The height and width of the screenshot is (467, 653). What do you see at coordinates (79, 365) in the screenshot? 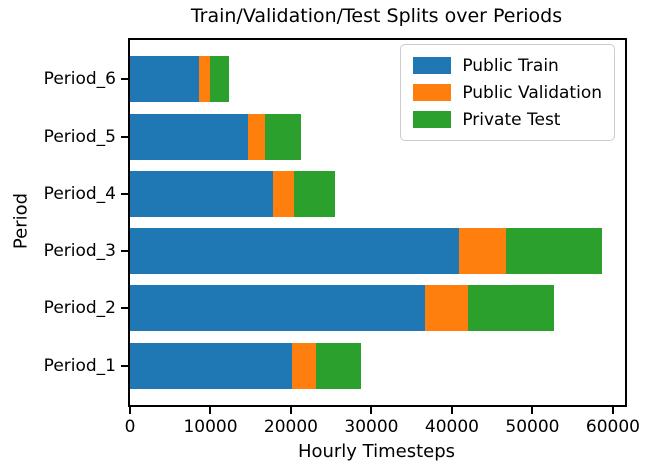
I see `y-tick-label-period_1: Period_1` at bounding box center [79, 365].